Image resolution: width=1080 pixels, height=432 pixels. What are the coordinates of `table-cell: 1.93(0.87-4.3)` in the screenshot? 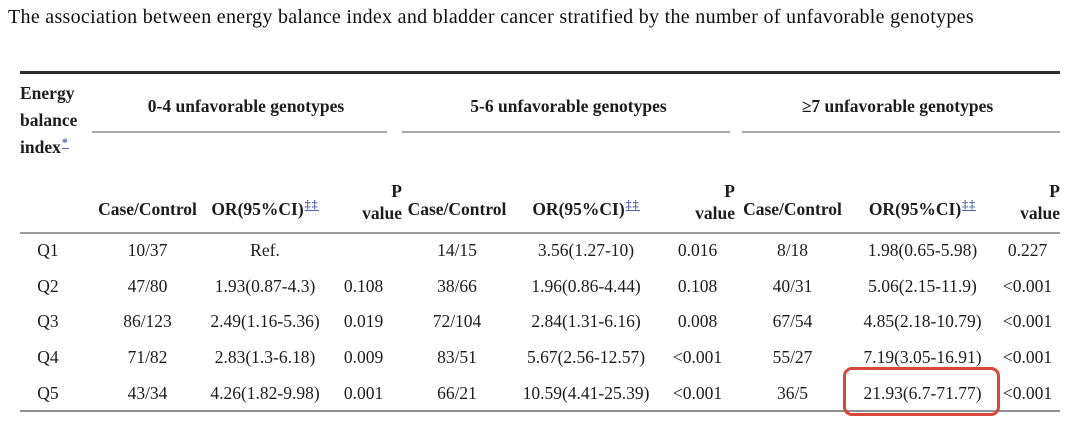 It's located at (265, 285).